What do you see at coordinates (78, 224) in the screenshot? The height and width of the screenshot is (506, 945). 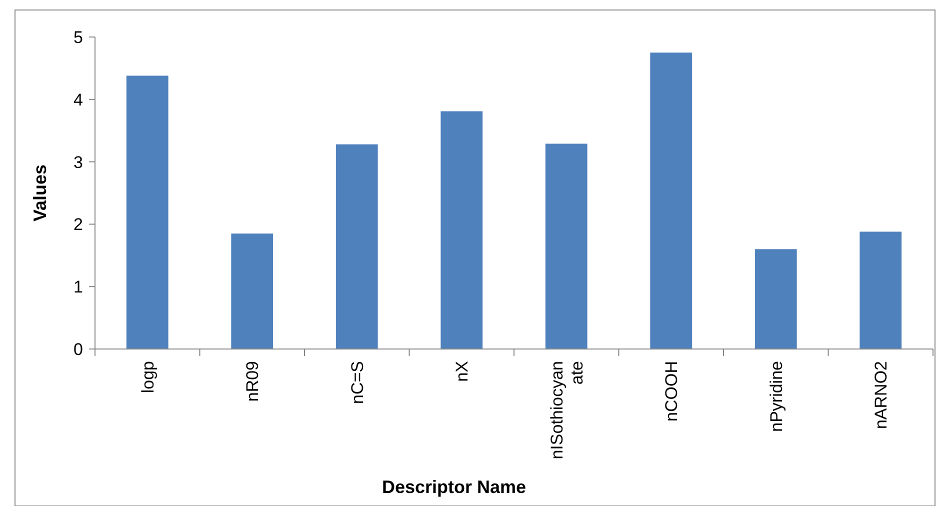 I see `y-tick-label: 2` at bounding box center [78, 224].